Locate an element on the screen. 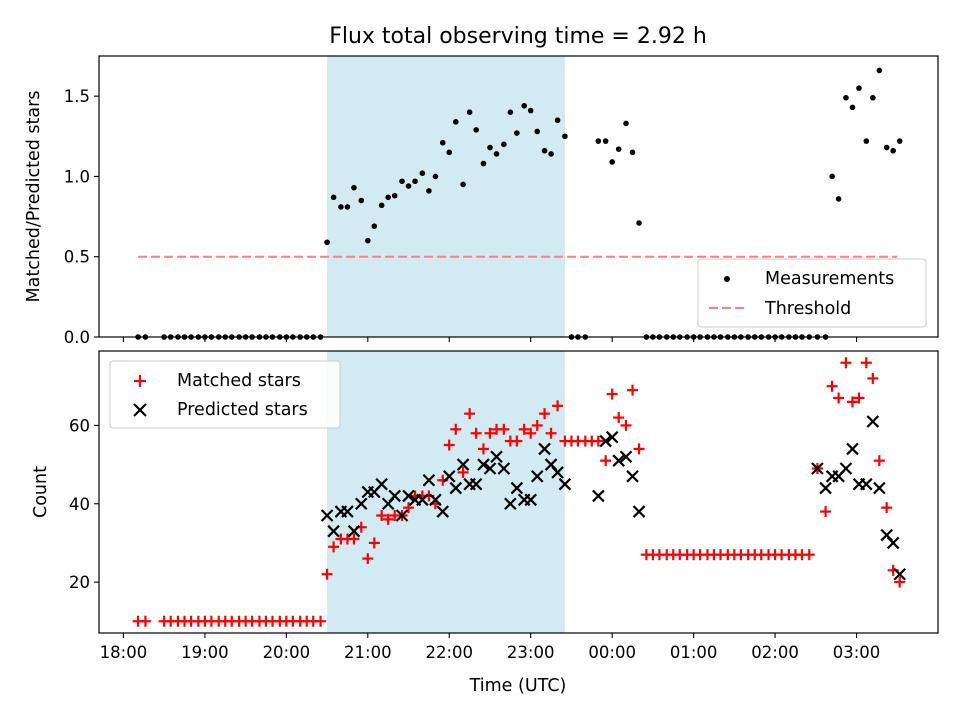 This screenshot has width=960, height=720. predicted-stars-series is located at coordinates (613, 498).